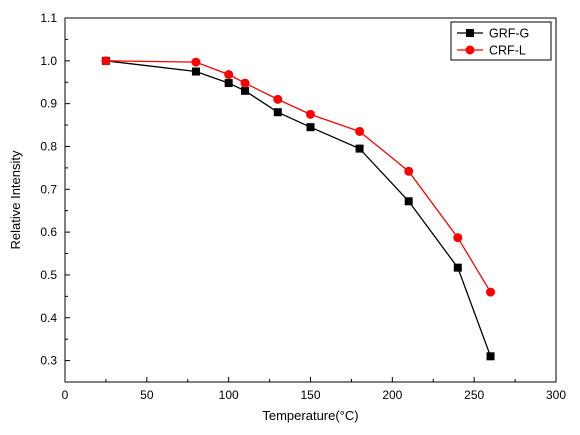 Image resolution: width=580 pixels, height=435 pixels. I want to click on x-tick-label: 100, so click(229, 395).